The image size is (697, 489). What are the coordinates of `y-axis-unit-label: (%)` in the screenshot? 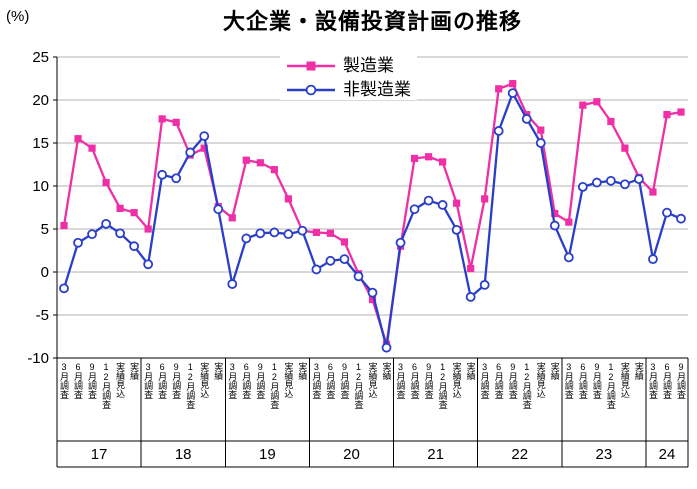 It's located at (18, 16).